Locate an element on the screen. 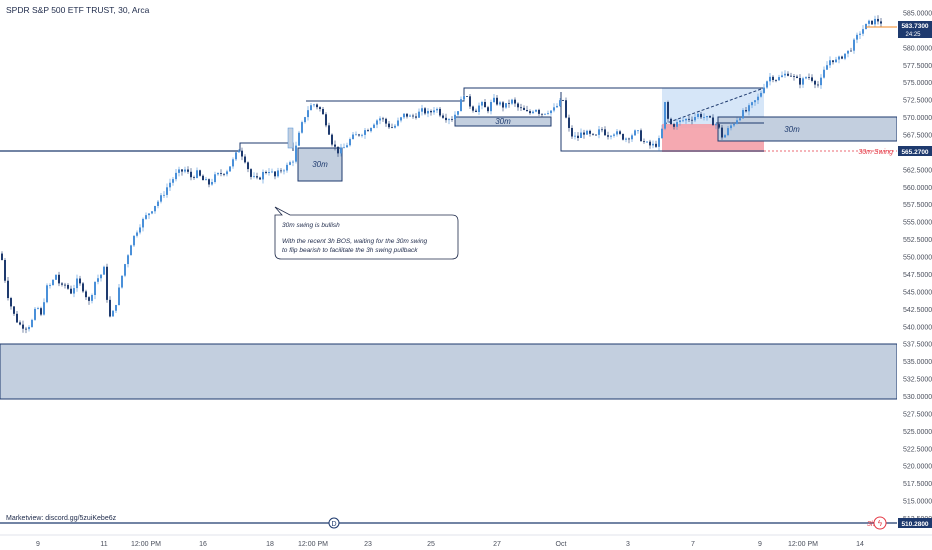  time-tick-label: Oct is located at coordinates (561, 544).